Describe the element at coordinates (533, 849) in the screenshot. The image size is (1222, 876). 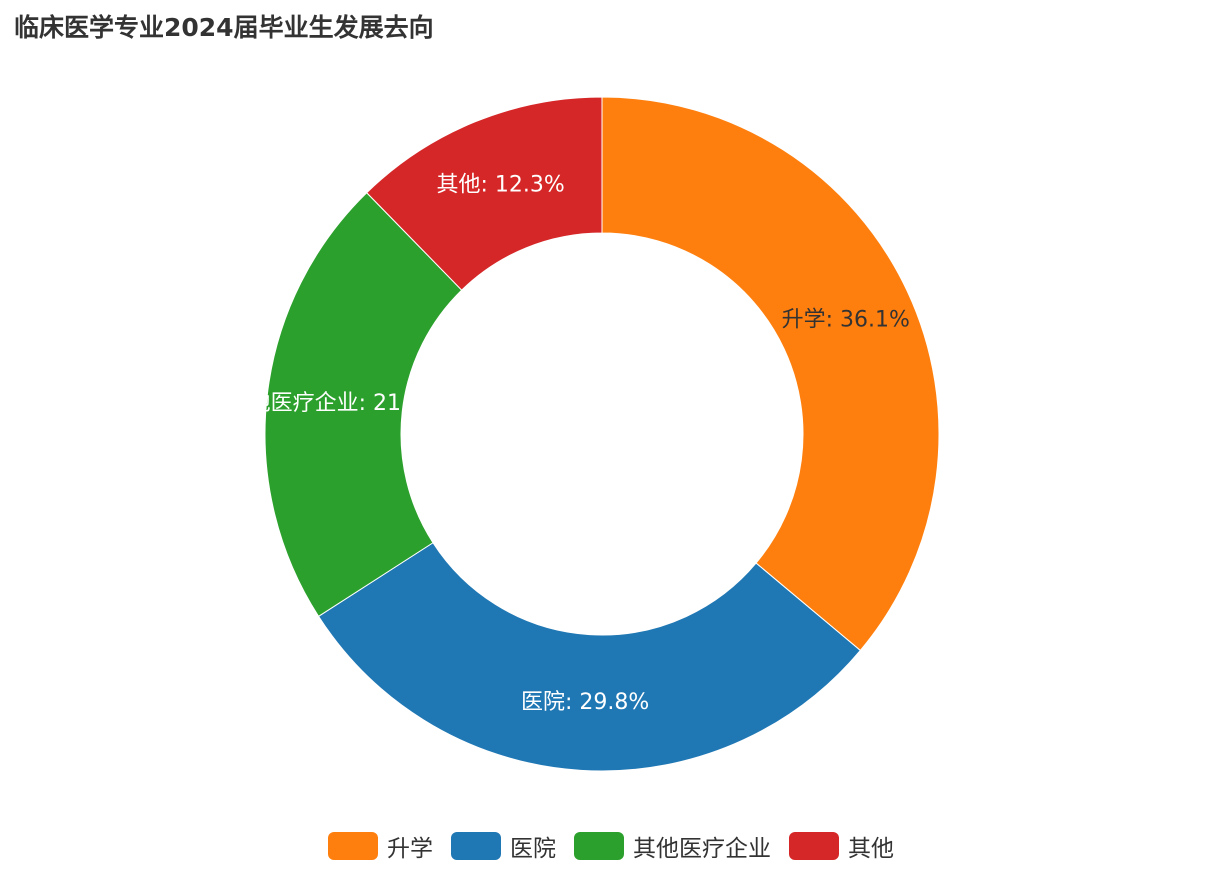
I see `legend-label: 医院` at that location.